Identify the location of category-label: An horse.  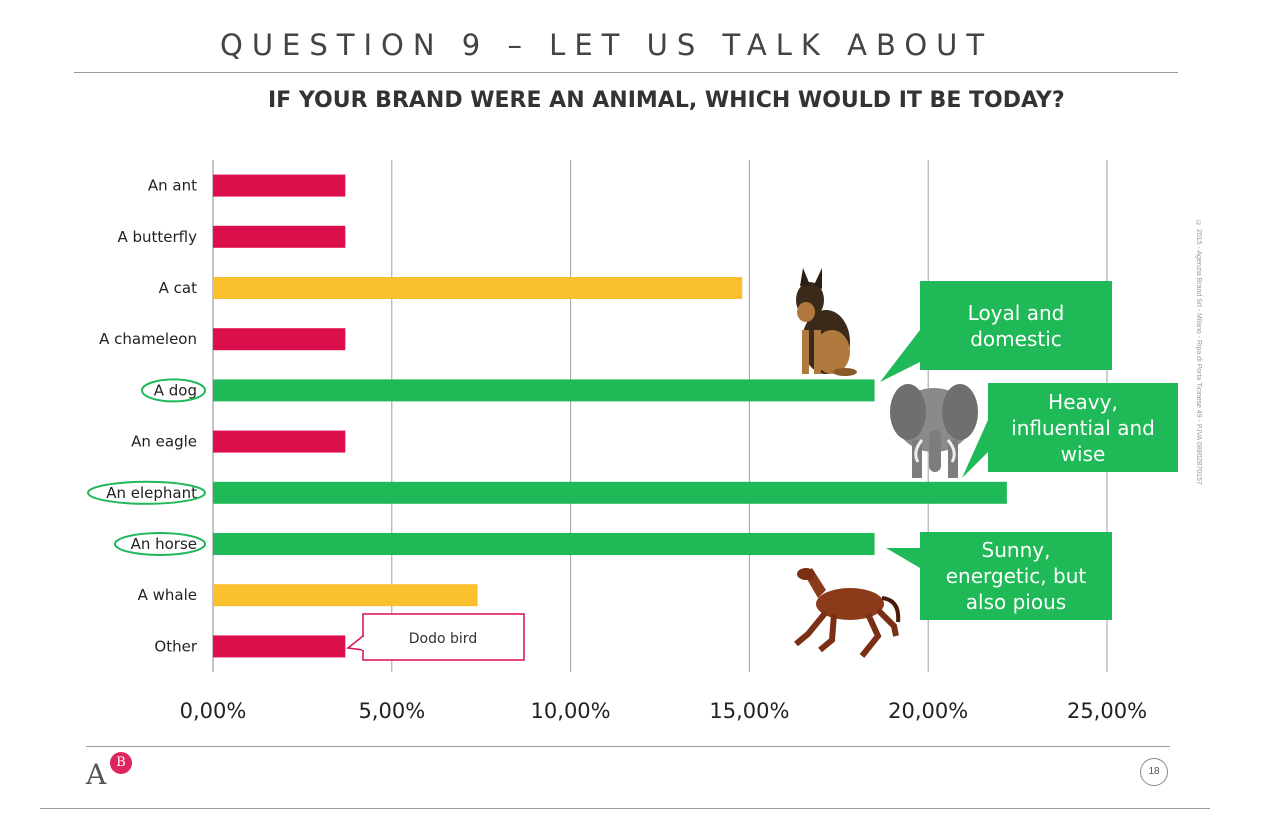
(164, 544).